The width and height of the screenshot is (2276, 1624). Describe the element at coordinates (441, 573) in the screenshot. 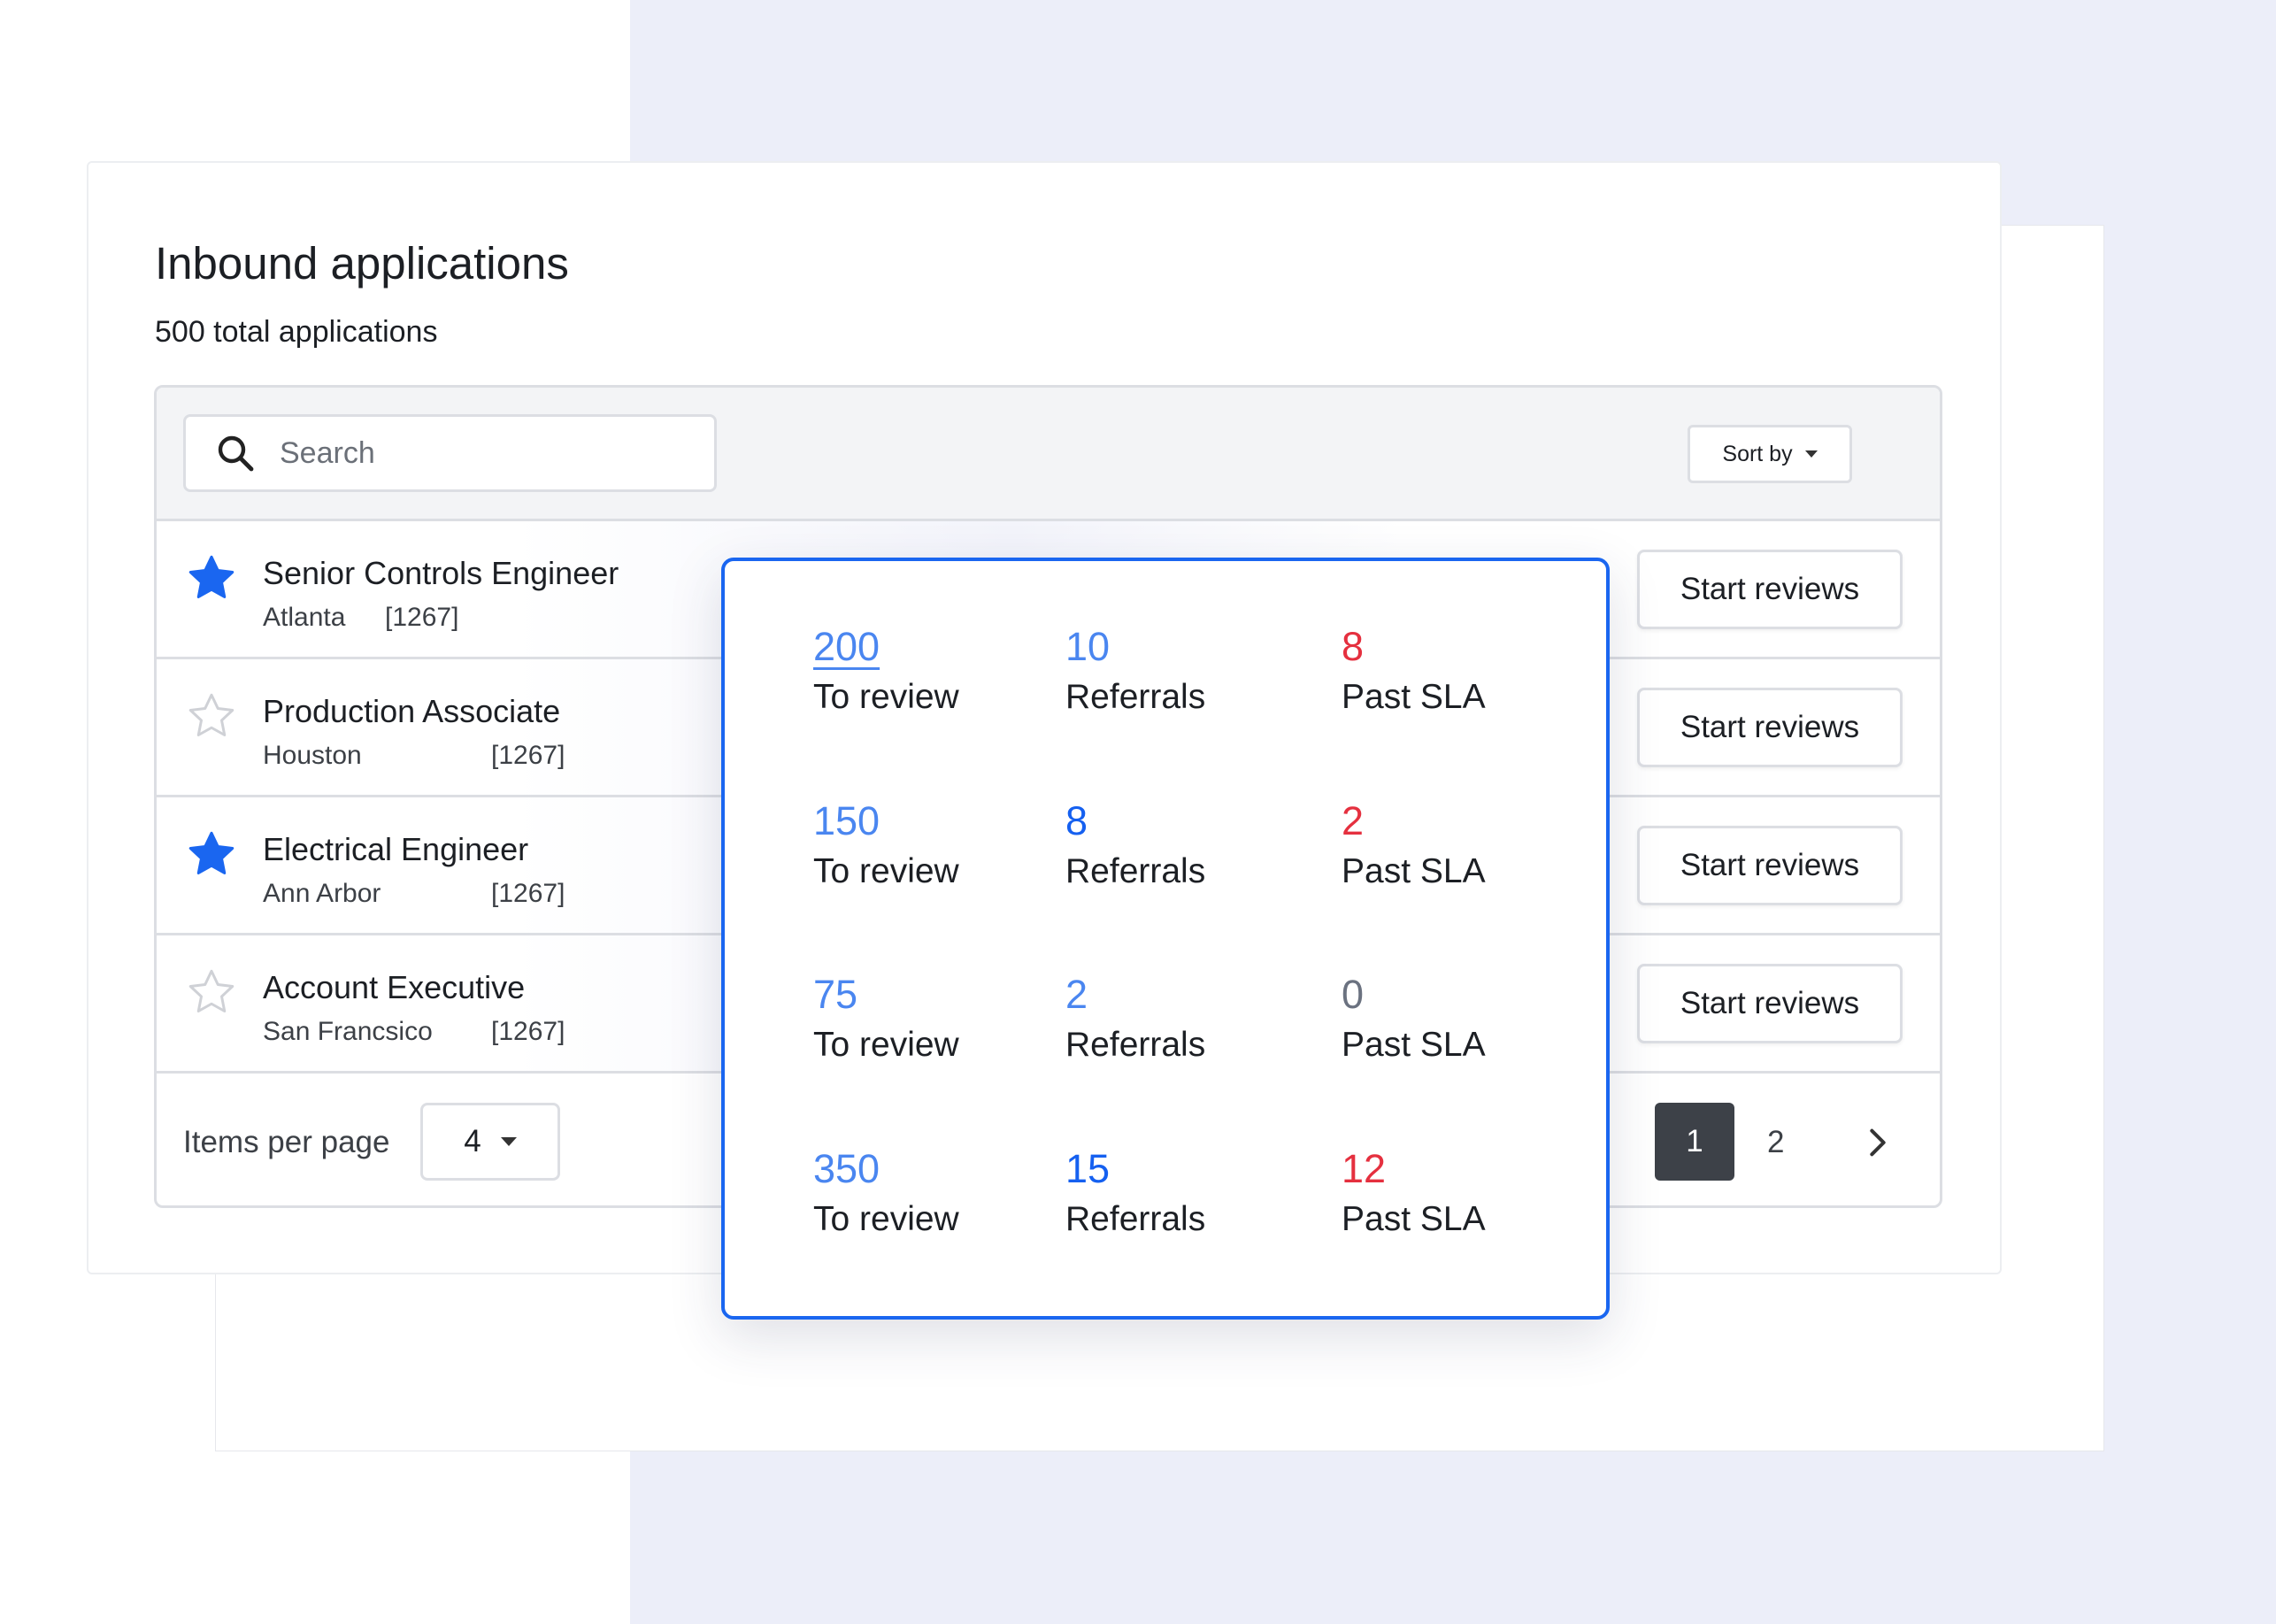

I see `job-title: Senior Controls Engineer` at that location.